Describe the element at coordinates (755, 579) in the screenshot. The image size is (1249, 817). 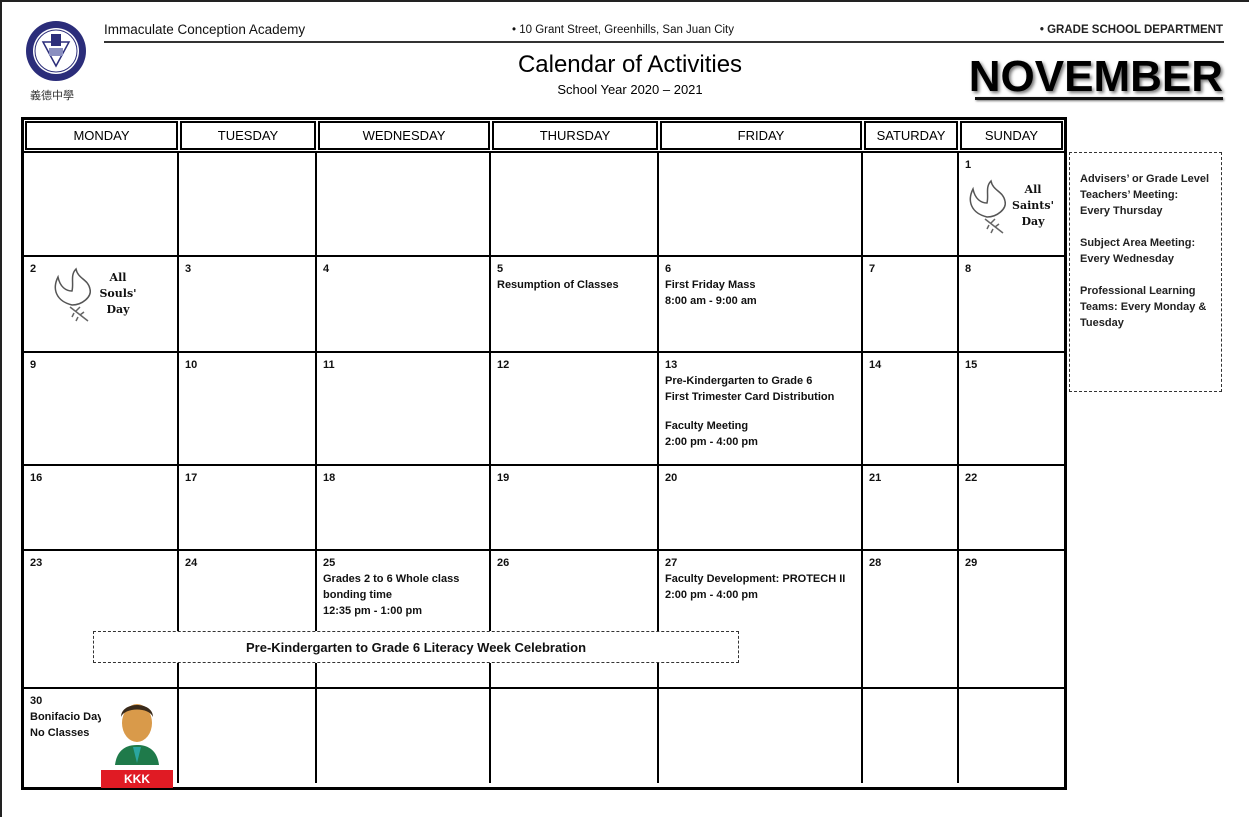
I see `event-line: Faculty Development: PROTECH II` at that location.